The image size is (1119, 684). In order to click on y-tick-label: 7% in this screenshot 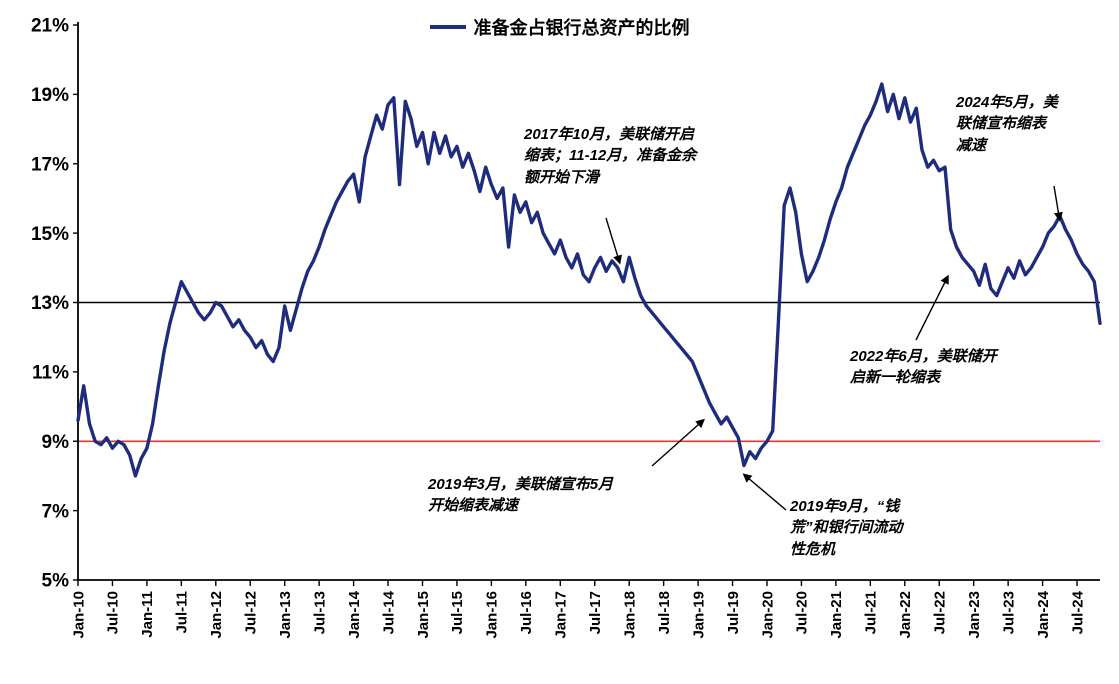, I will do `click(56, 511)`.